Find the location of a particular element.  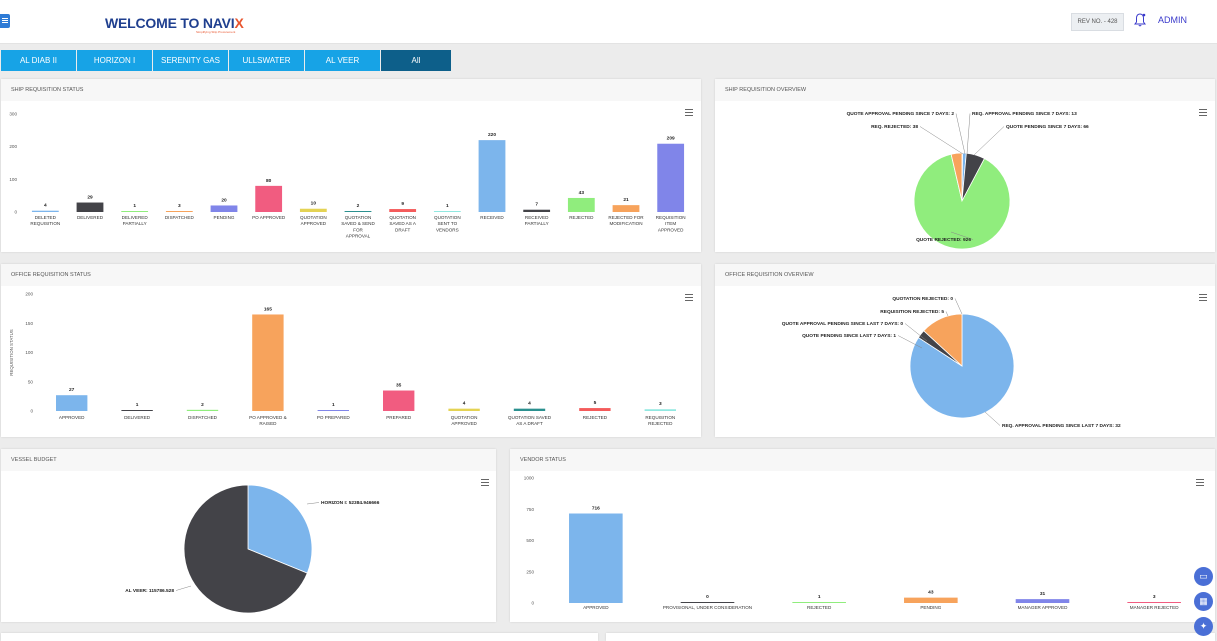

category-label: DELIVERED is located at coordinates (90, 217).